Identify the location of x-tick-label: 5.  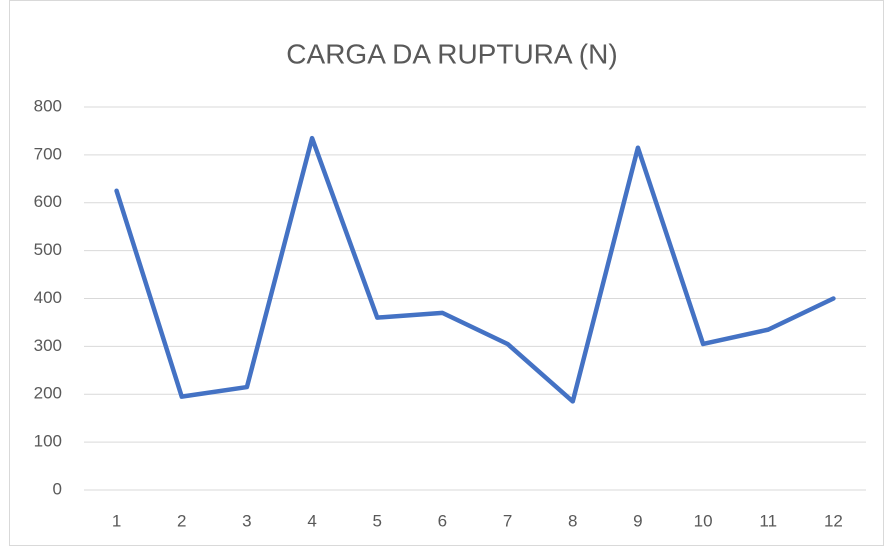
(377, 520).